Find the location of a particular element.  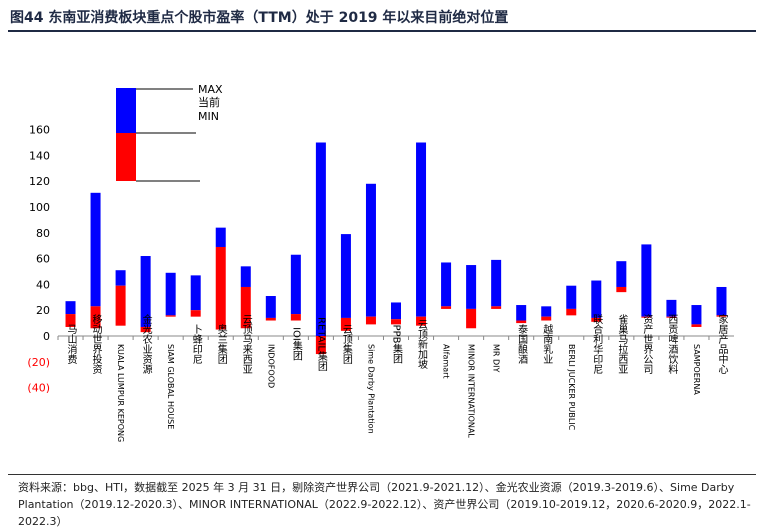

title-rule is located at coordinates (382, 31).